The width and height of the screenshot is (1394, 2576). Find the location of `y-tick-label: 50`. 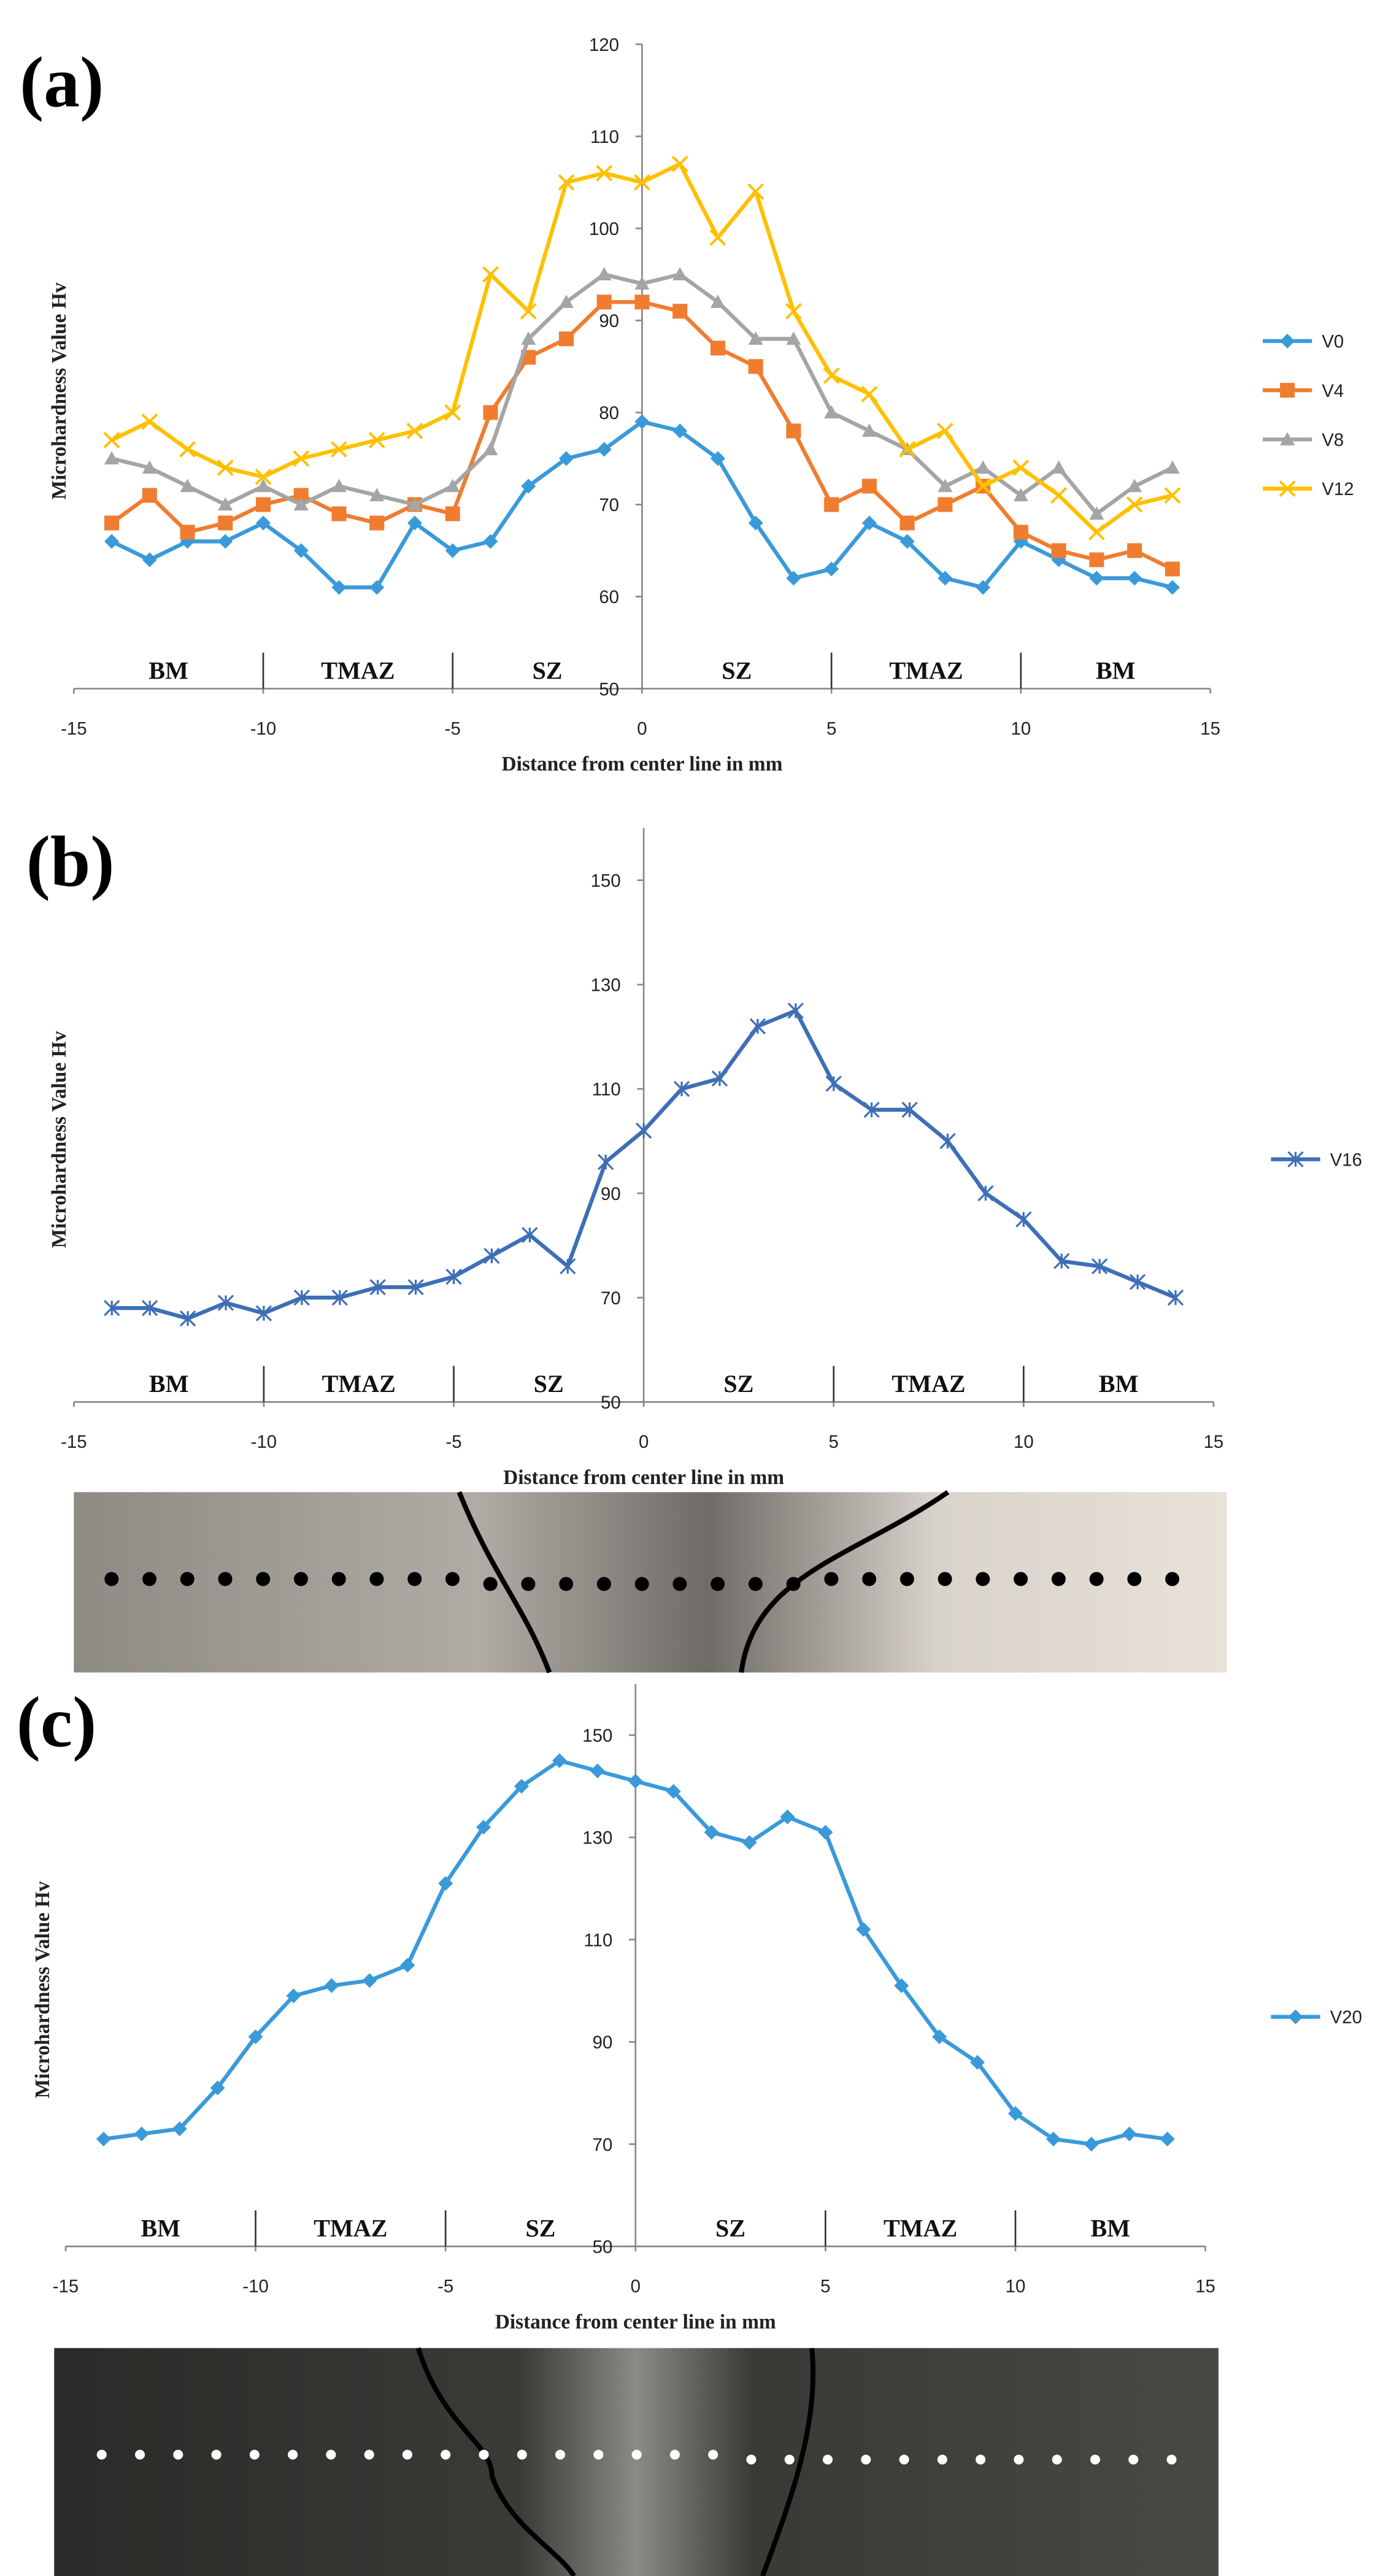

y-tick-label: 50 is located at coordinates (609, 689).